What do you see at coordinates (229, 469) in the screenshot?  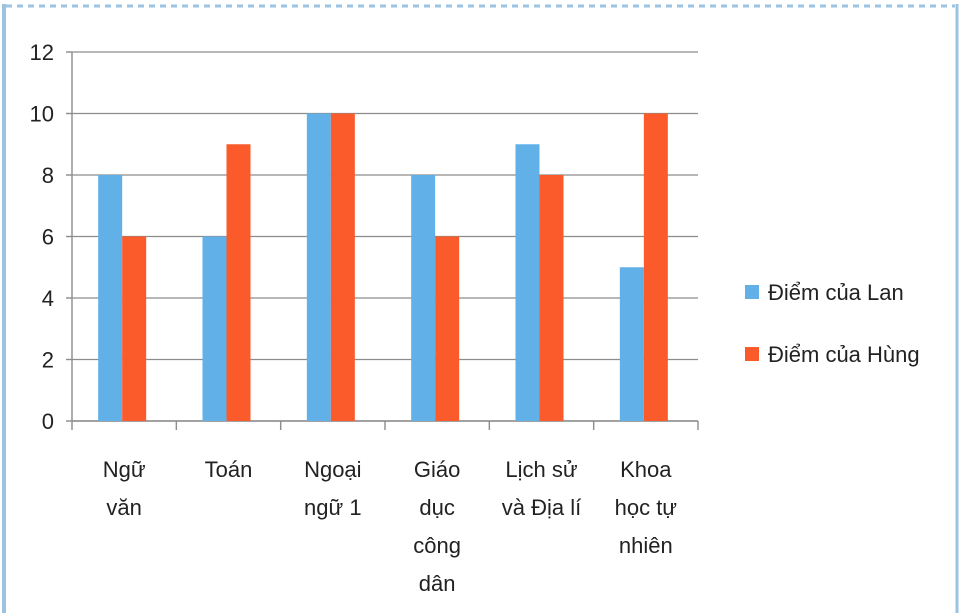 I see `x-tick-label: Toán` at bounding box center [229, 469].